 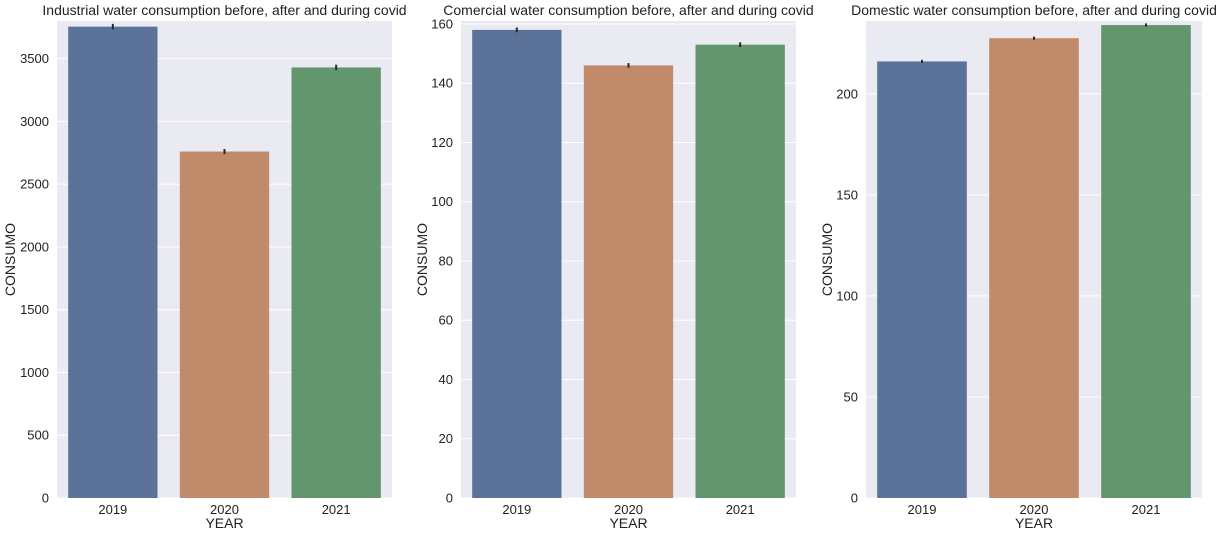 I want to click on y-tick-label: 20, so click(x=446, y=438).